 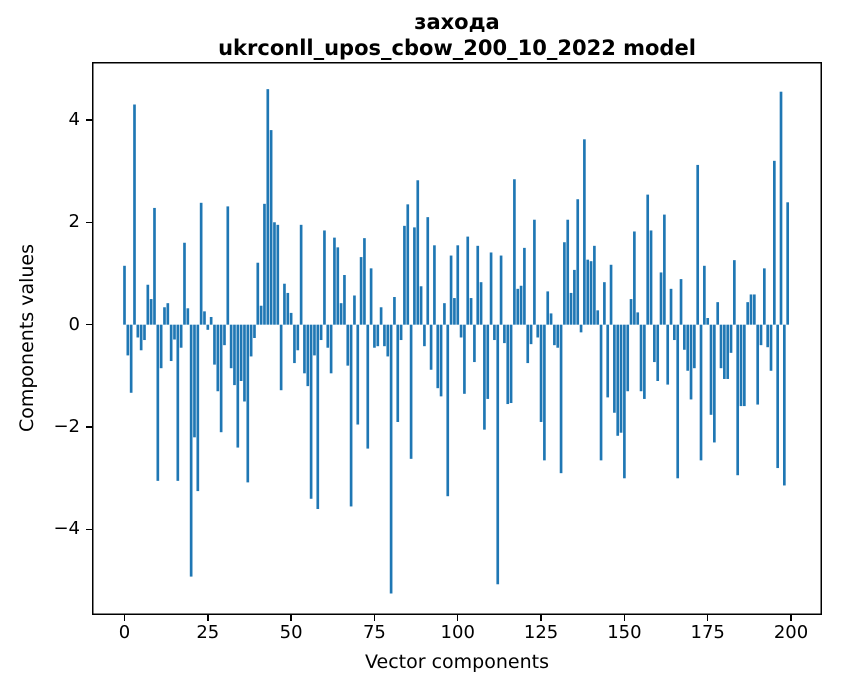 I want to click on x-tick-label: 125, so click(x=541, y=632).